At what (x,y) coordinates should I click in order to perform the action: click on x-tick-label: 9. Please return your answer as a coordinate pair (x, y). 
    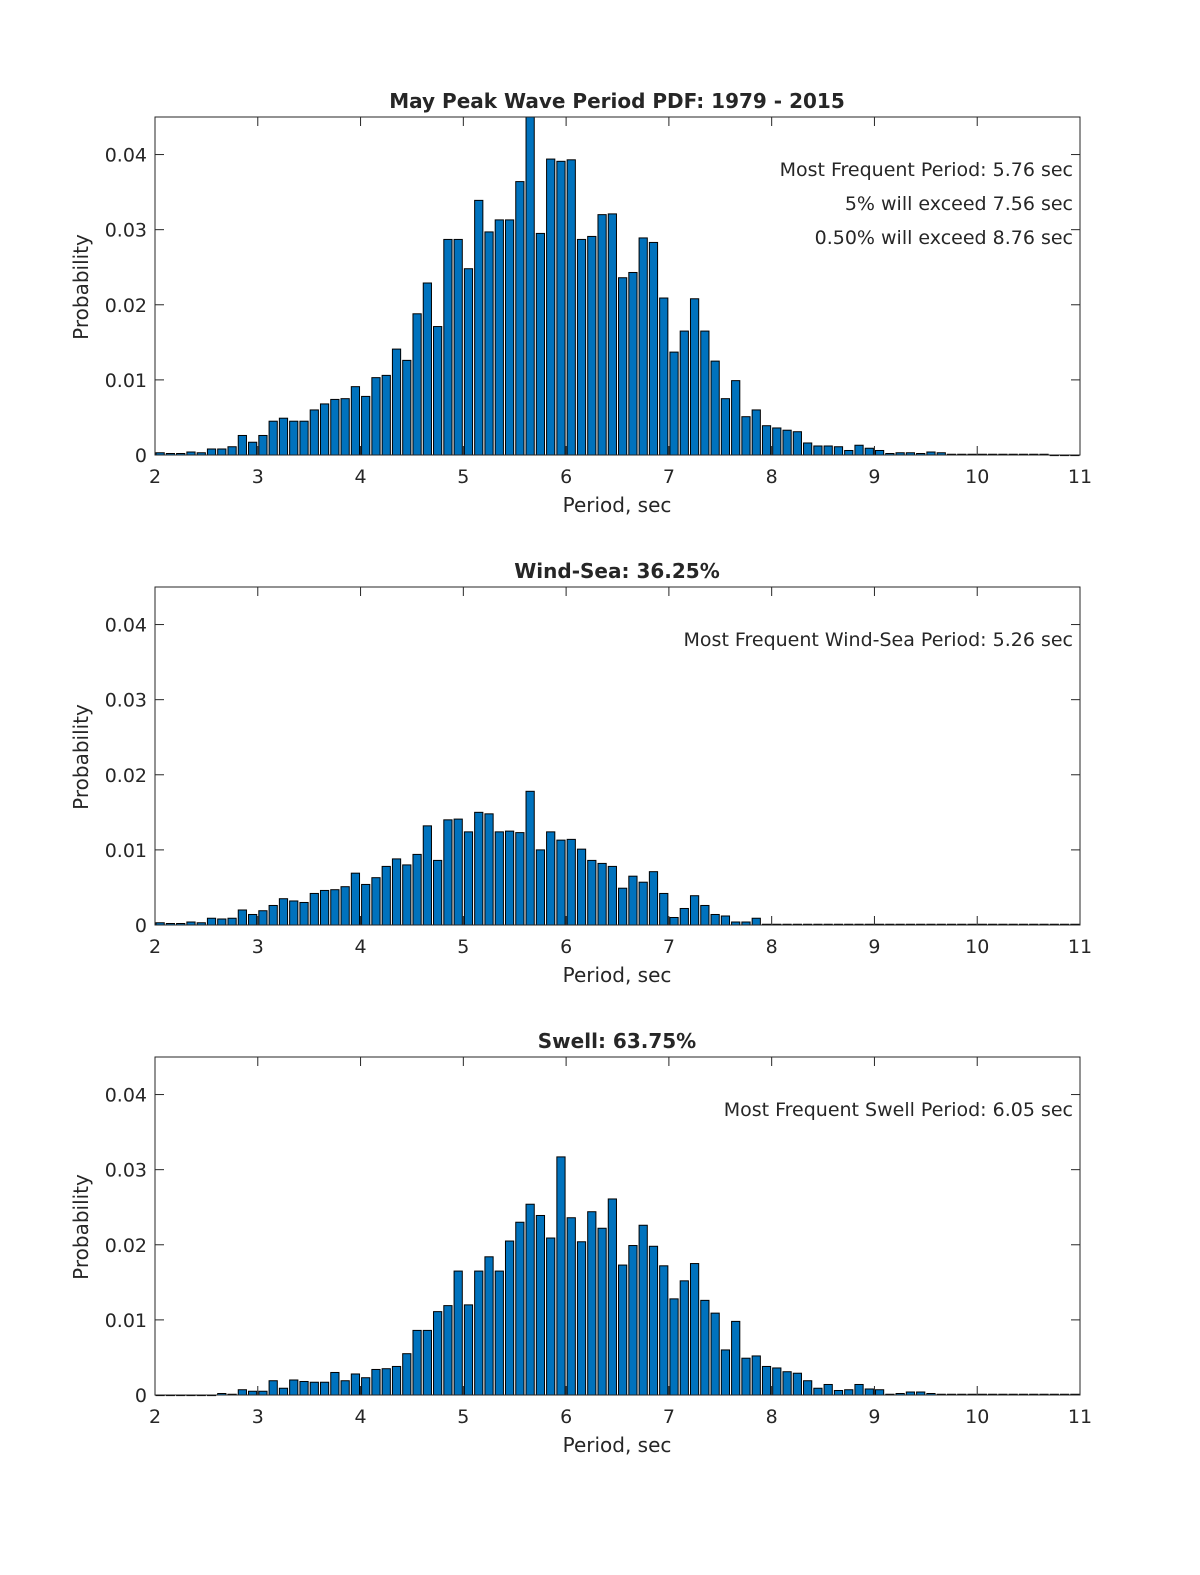
    Looking at the image, I should click on (874, 947).